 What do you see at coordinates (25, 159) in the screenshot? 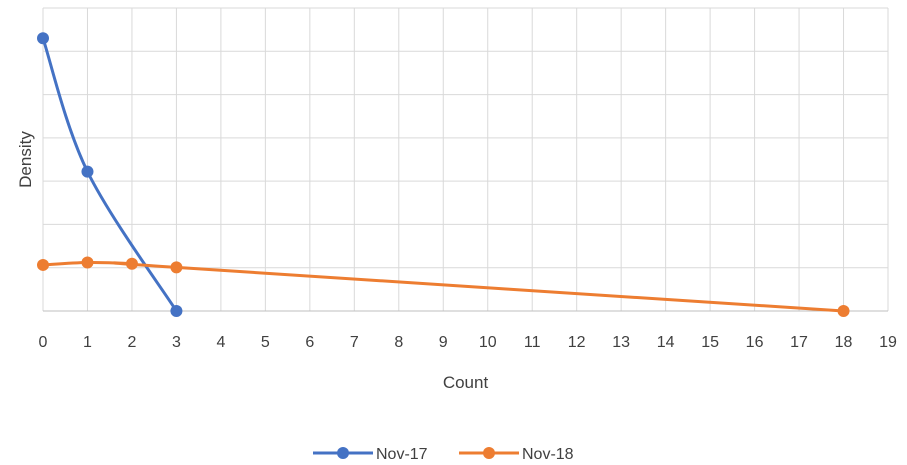
I see `y-axis-title: Density` at bounding box center [25, 159].